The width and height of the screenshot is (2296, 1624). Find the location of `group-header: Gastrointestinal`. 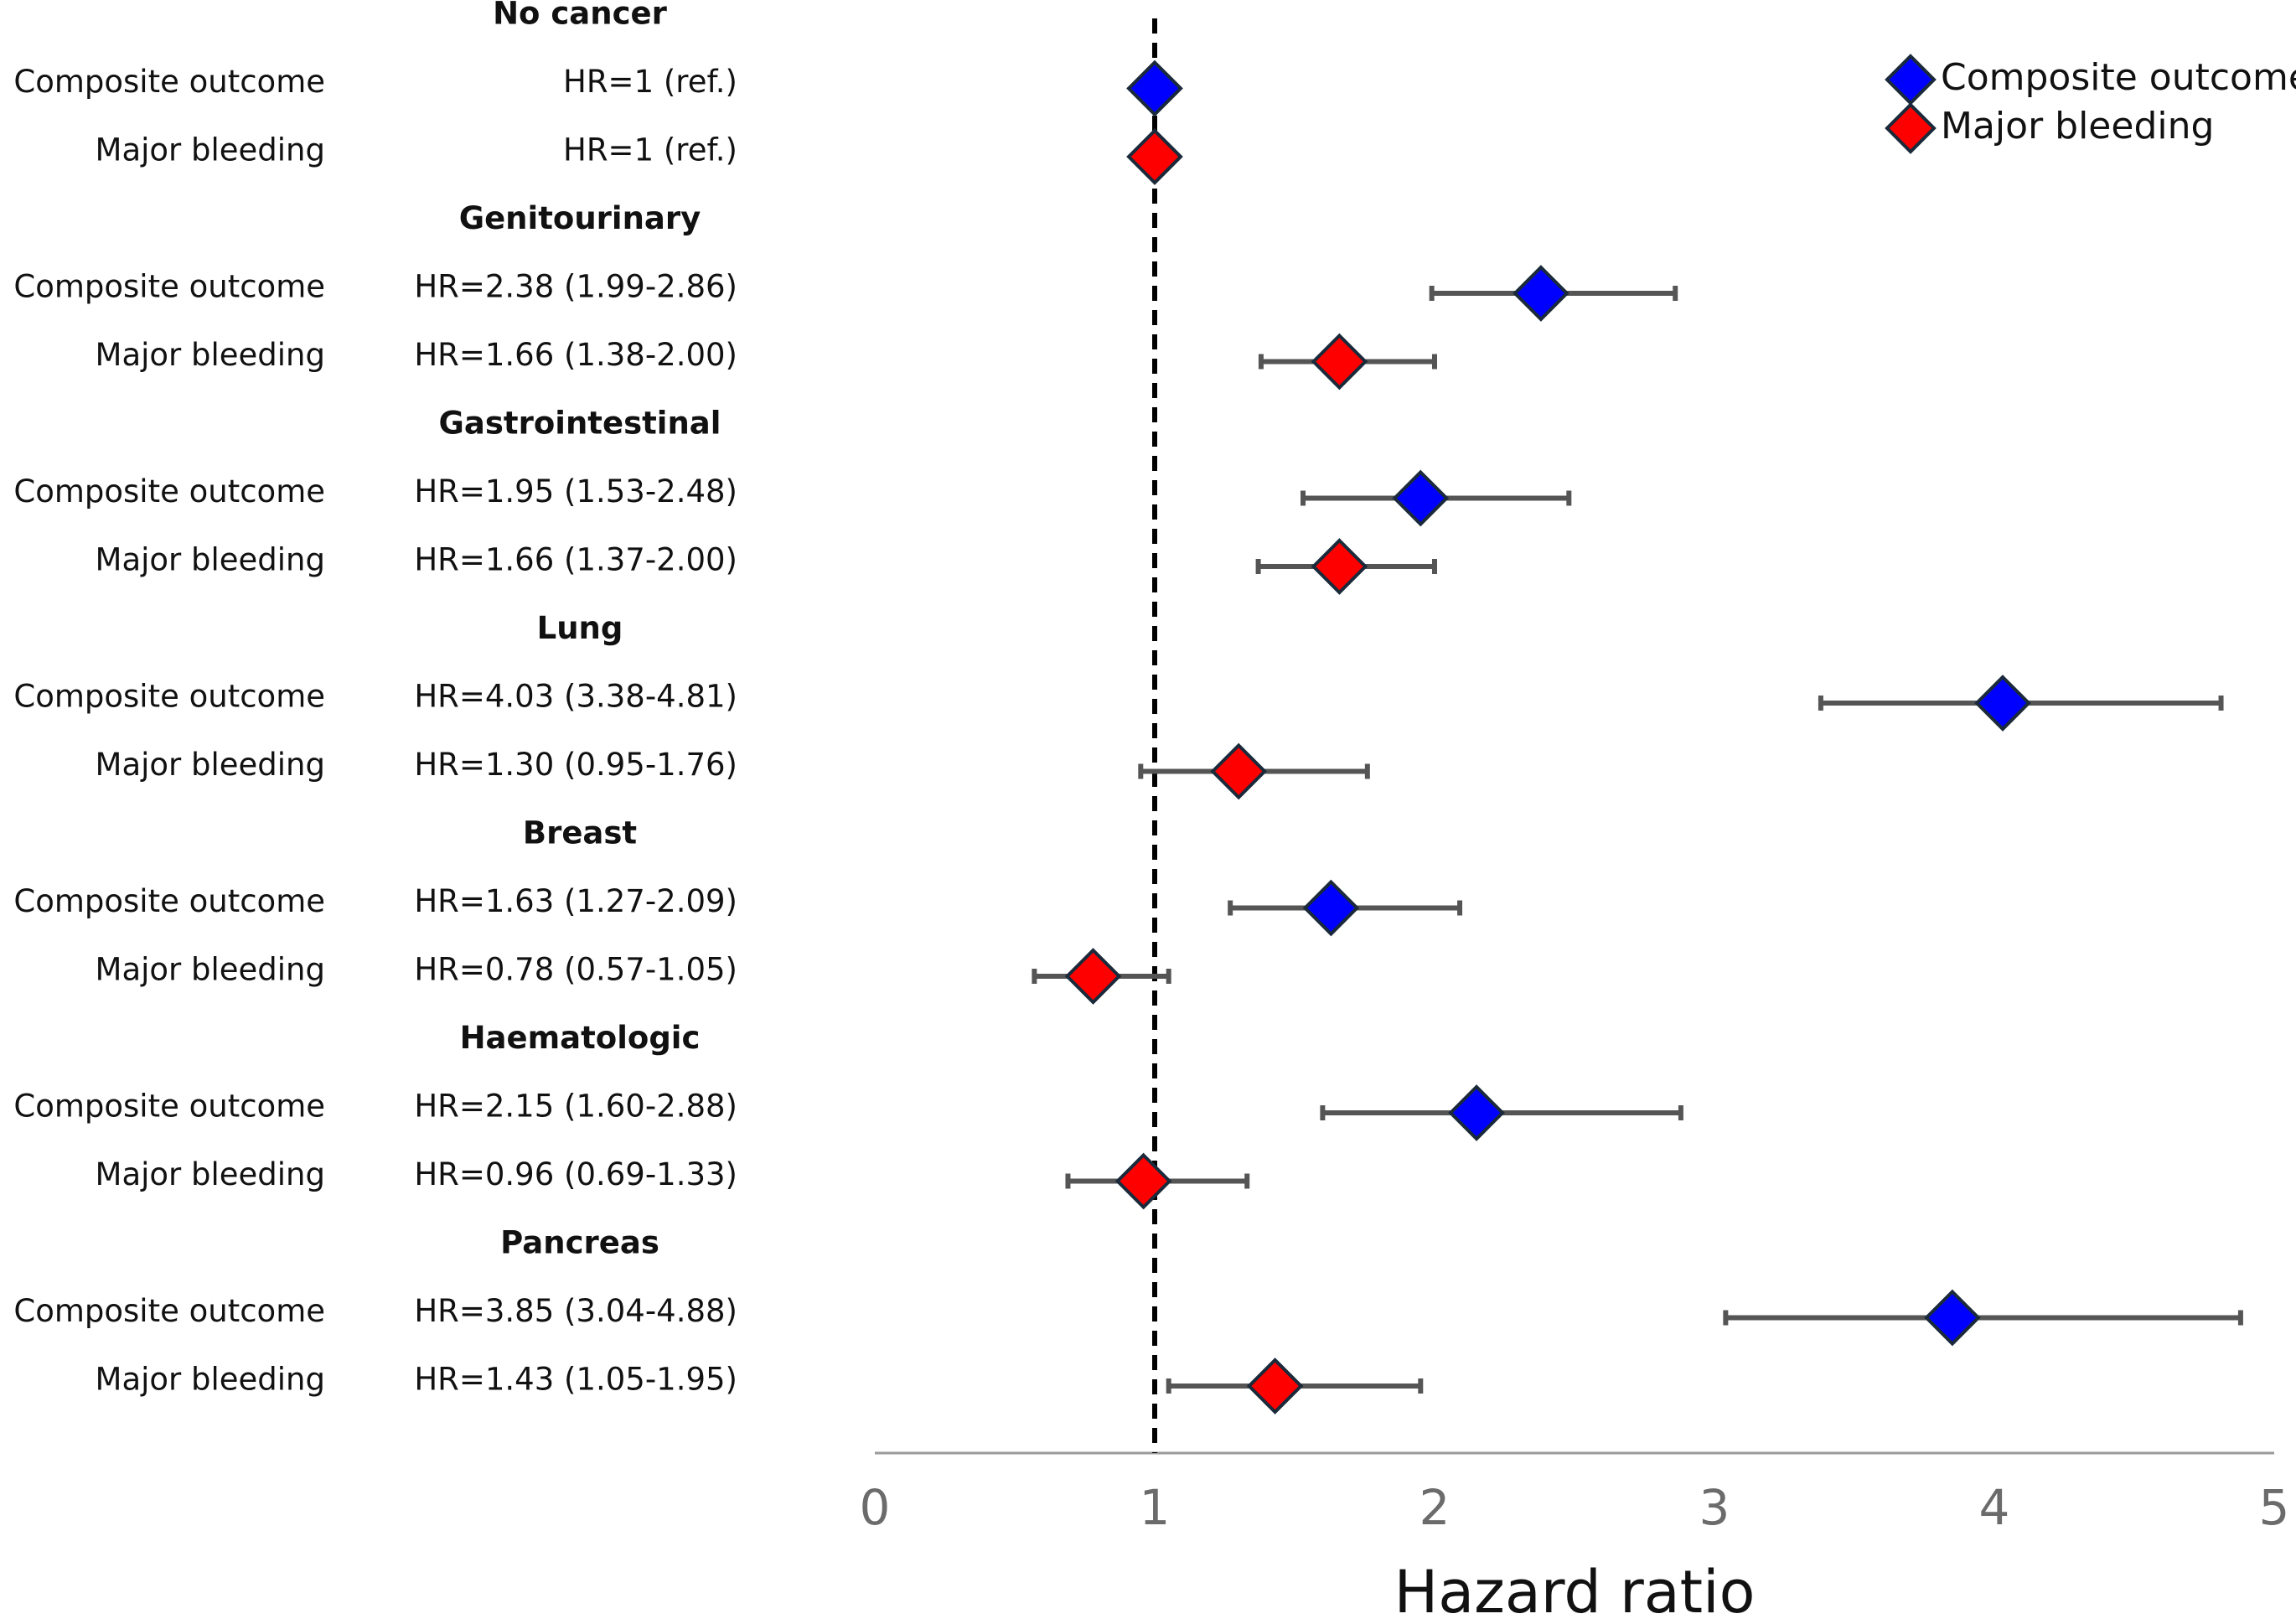

group-header: Gastrointestinal is located at coordinates (580, 424).